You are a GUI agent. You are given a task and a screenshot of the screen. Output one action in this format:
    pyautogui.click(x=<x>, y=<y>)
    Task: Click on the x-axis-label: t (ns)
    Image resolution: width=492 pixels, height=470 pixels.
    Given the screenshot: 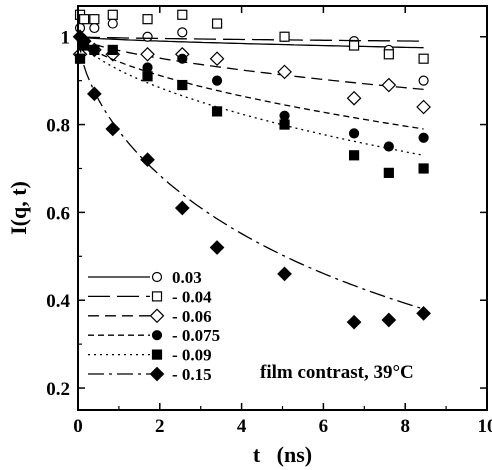 What is the action you would take?
    pyautogui.click(x=282, y=454)
    